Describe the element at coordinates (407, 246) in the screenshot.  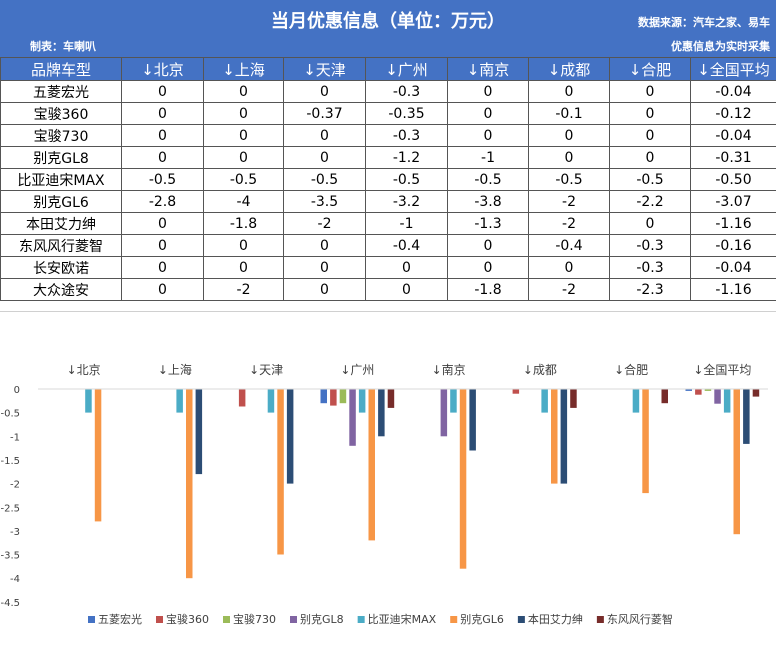
I see `value-cell: -0.4` at that location.